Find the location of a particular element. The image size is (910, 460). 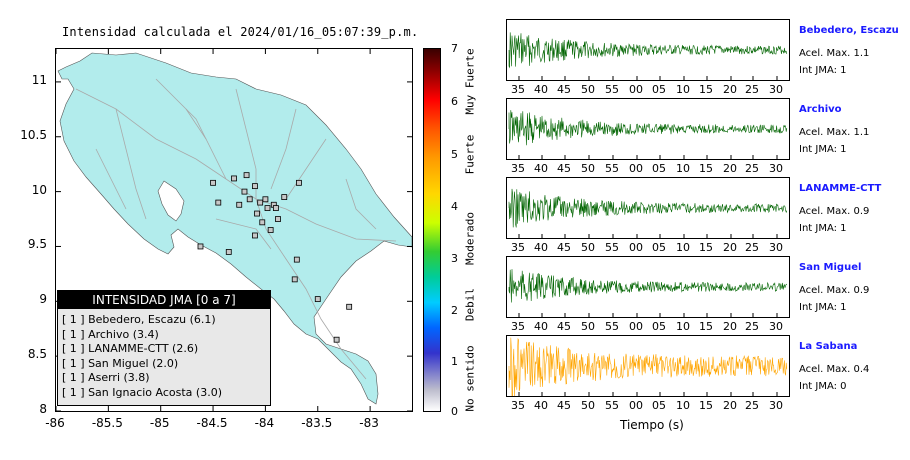

latitude-tick-label: 8.5 is located at coordinates (37, 354).